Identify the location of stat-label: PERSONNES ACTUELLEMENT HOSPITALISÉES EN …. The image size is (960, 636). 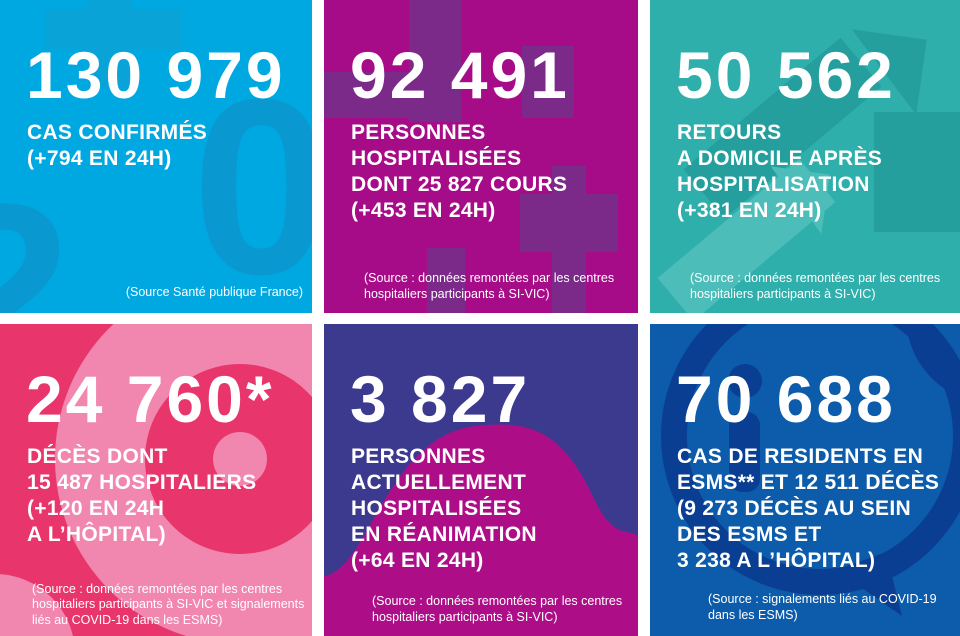
(444, 508).